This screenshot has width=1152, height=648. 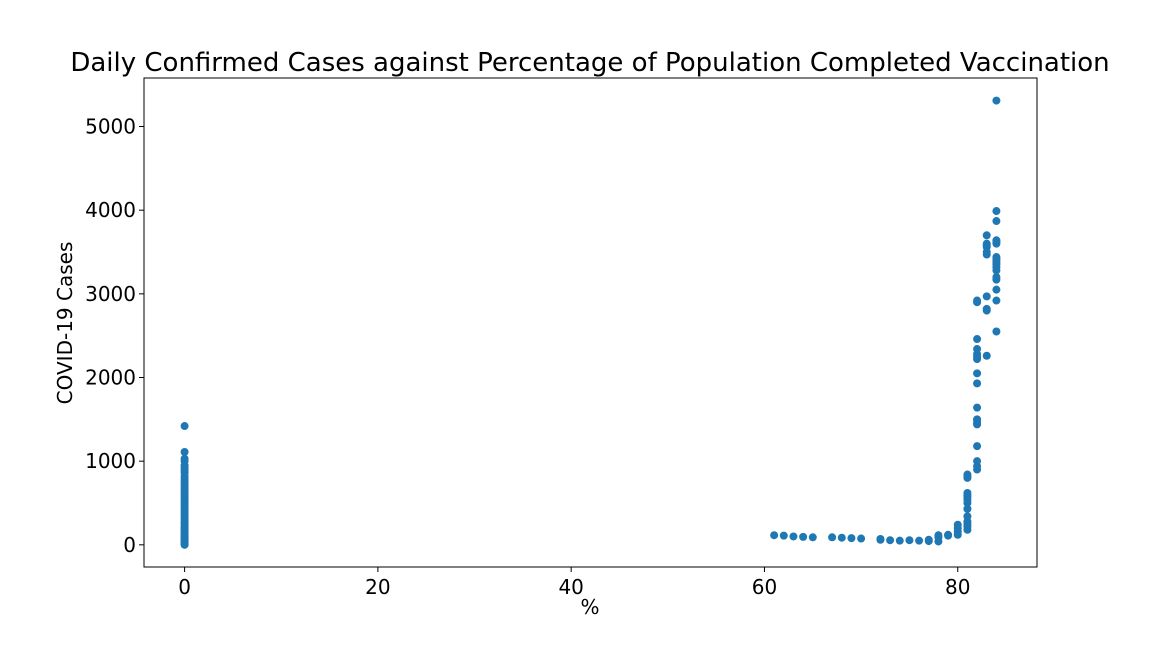 I want to click on x-tick-label: 60, so click(x=764, y=587).